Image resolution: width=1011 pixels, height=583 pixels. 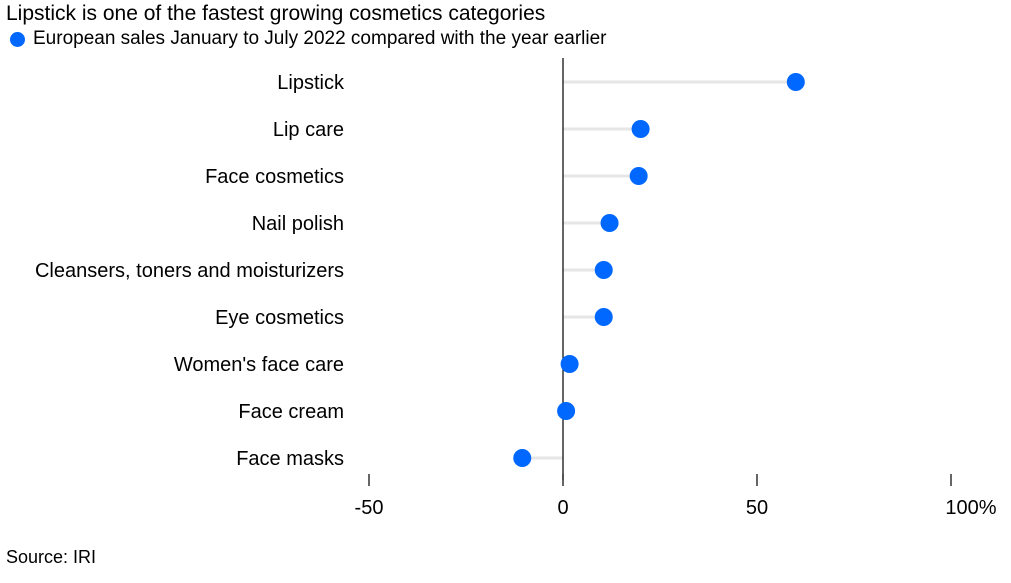 I want to click on category-label: Face cosmetics, so click(x=274, y=177).